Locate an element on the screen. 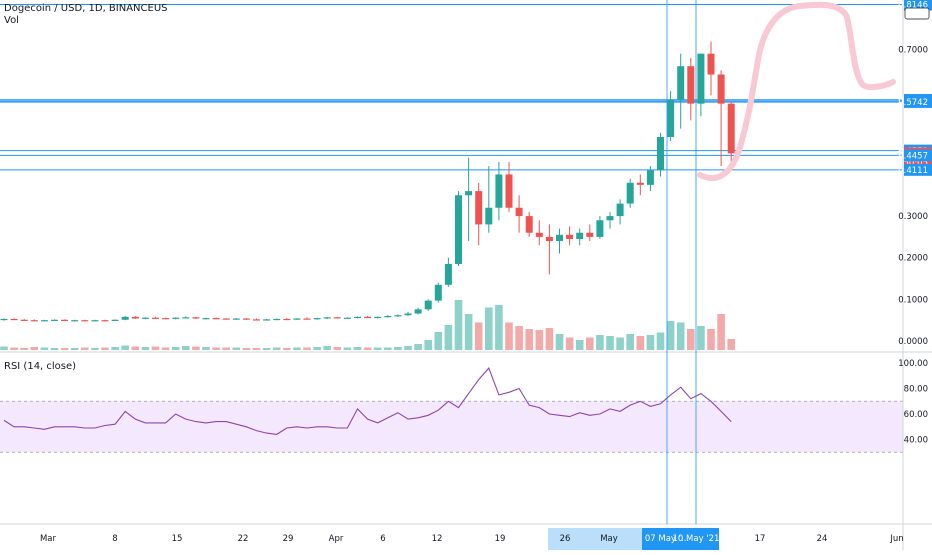 The image size is (932, 555). price-tick-label: 0.0000 is located at coordinates (913, 342).